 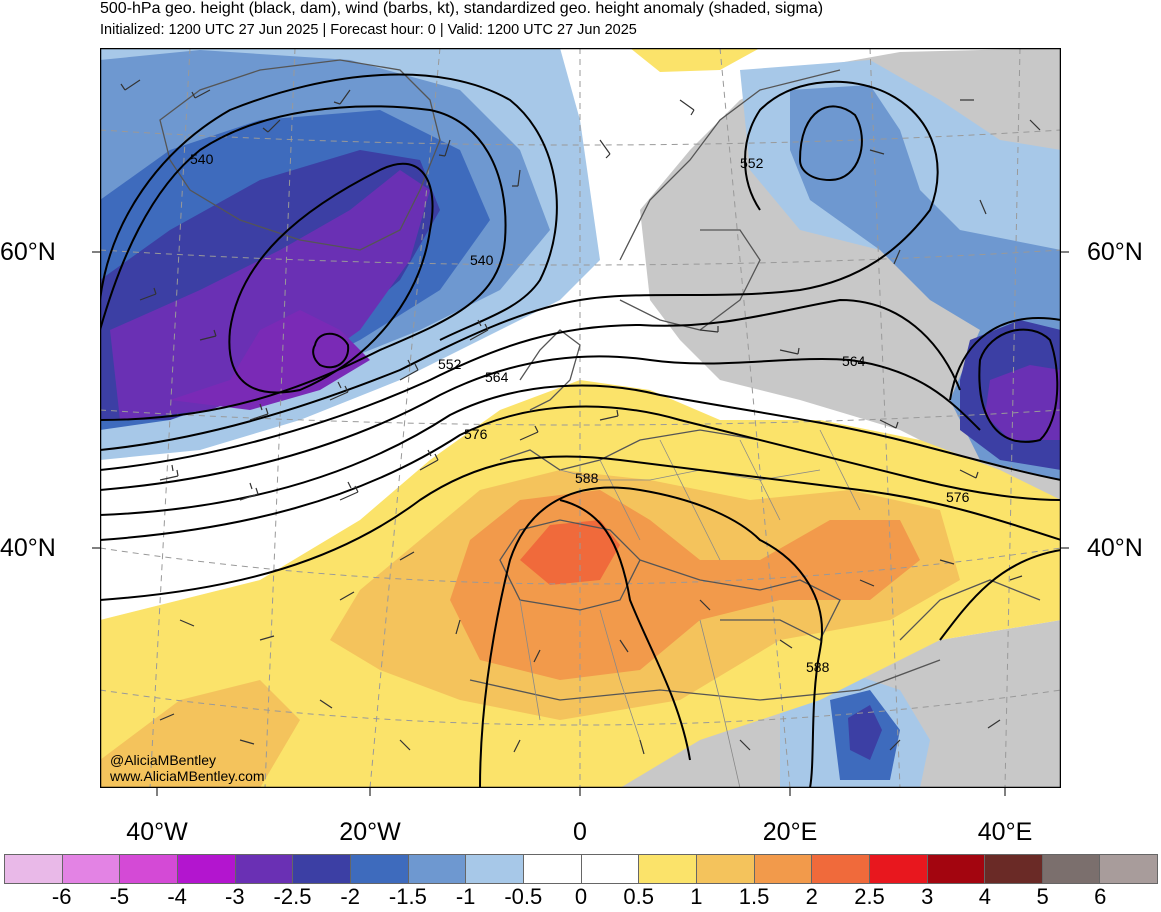 I want to click on anomaly-neg-25-atlantic, so click(x=270, y=295).